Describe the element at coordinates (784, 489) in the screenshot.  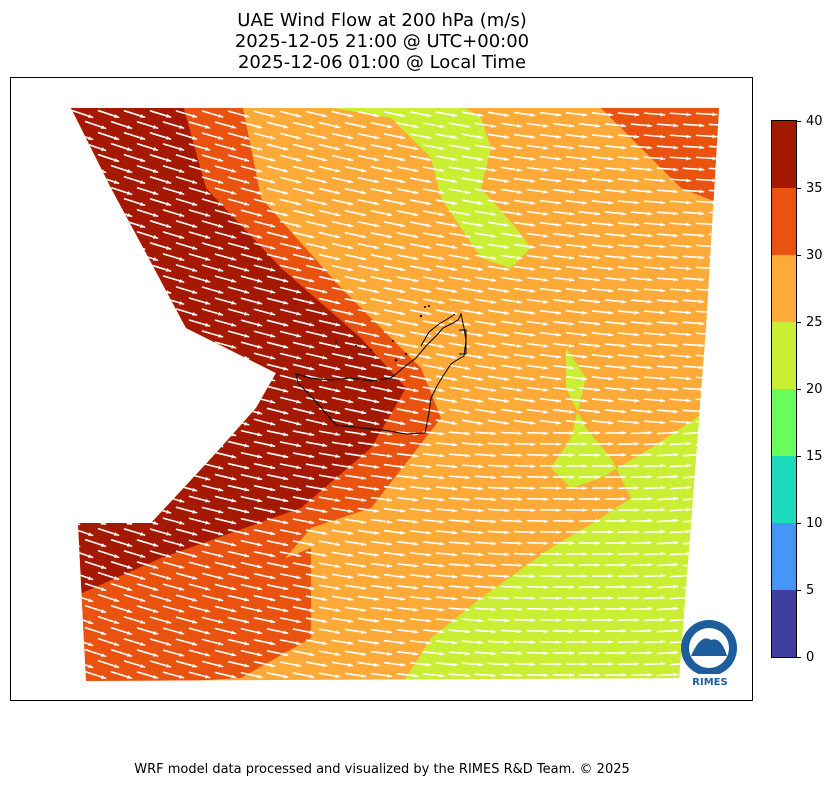
I see `colorbar-segment` at that location.